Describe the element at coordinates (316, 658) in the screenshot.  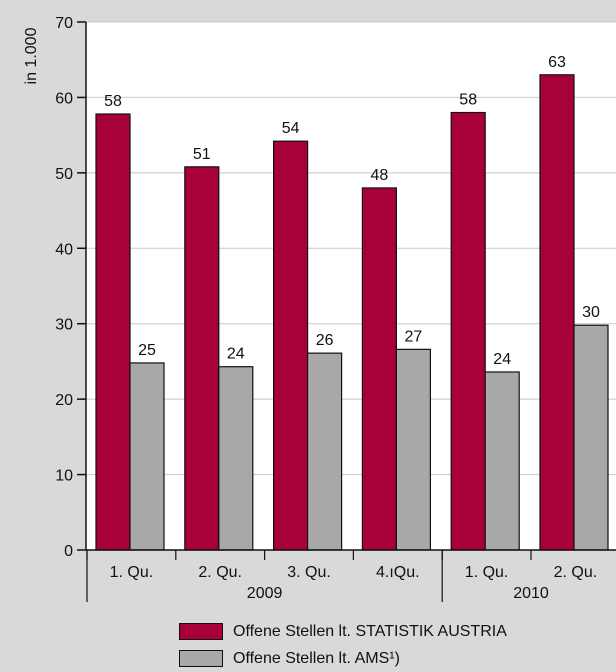
I see `legend-label-ams: Offene Stellen lt. AMS¹)` at that location.